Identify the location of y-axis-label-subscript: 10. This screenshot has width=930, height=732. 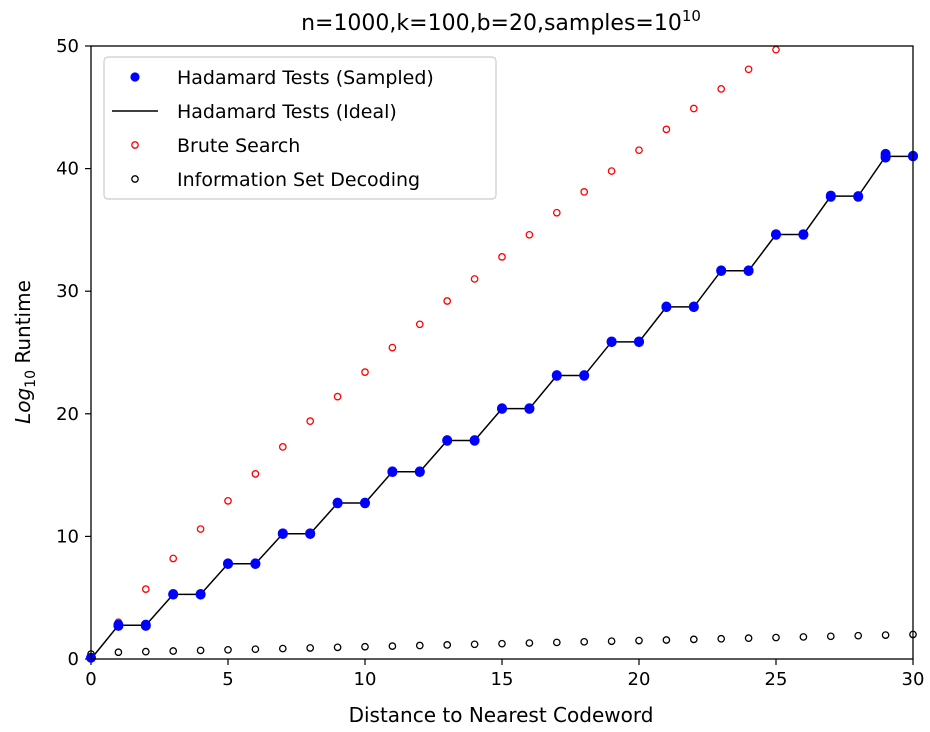
(31, 379).